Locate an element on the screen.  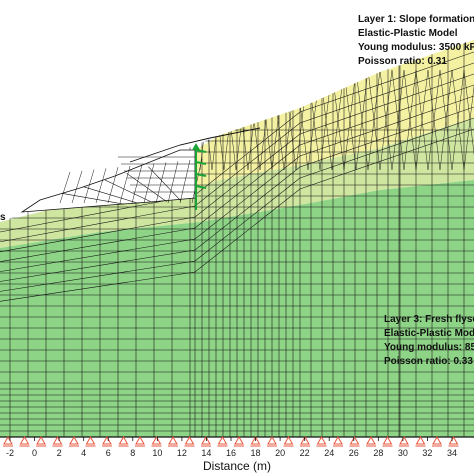
boundary-supports is located at coordinates (231, 441).